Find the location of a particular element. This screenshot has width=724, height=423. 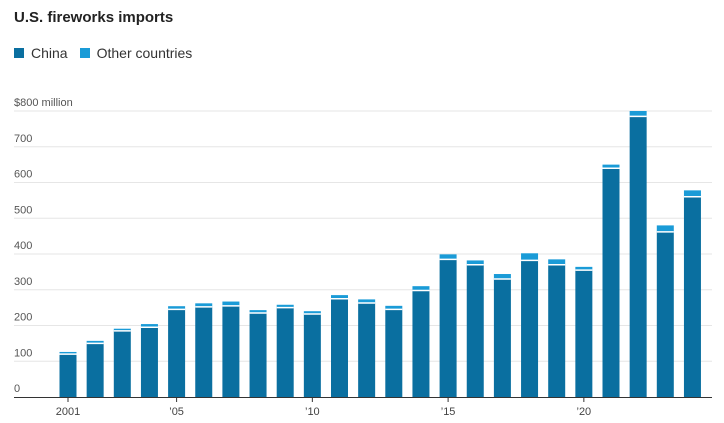

legend: China Other countries is located at coordinates (109, 53).